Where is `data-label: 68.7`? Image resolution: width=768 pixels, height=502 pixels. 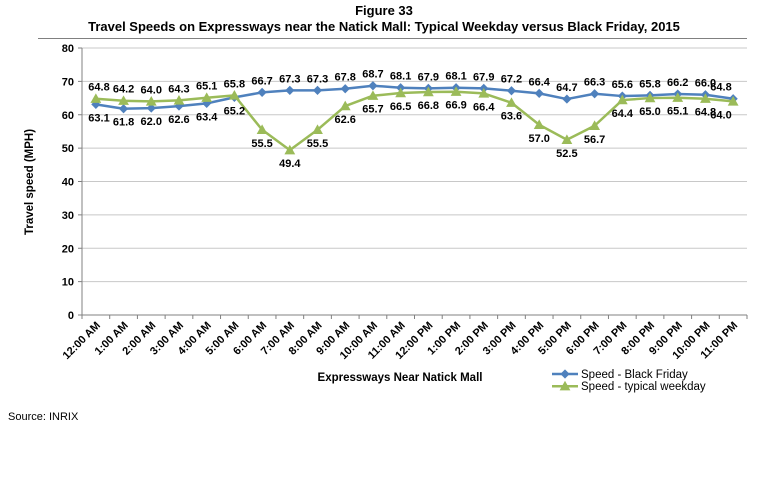 data-label: 68.7 is located at coordinates (372, 75).